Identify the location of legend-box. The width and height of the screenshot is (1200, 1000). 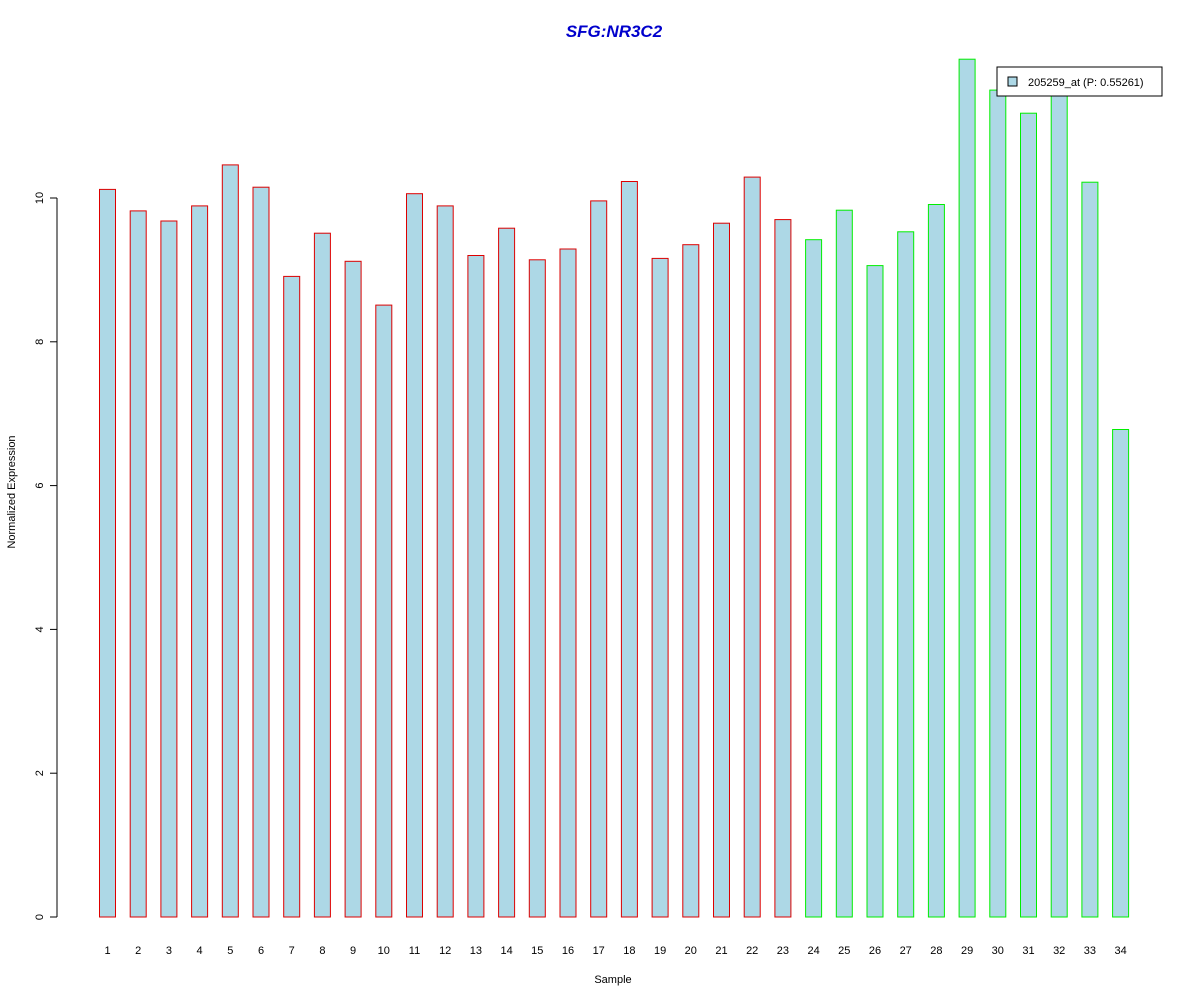
(1079, 81).